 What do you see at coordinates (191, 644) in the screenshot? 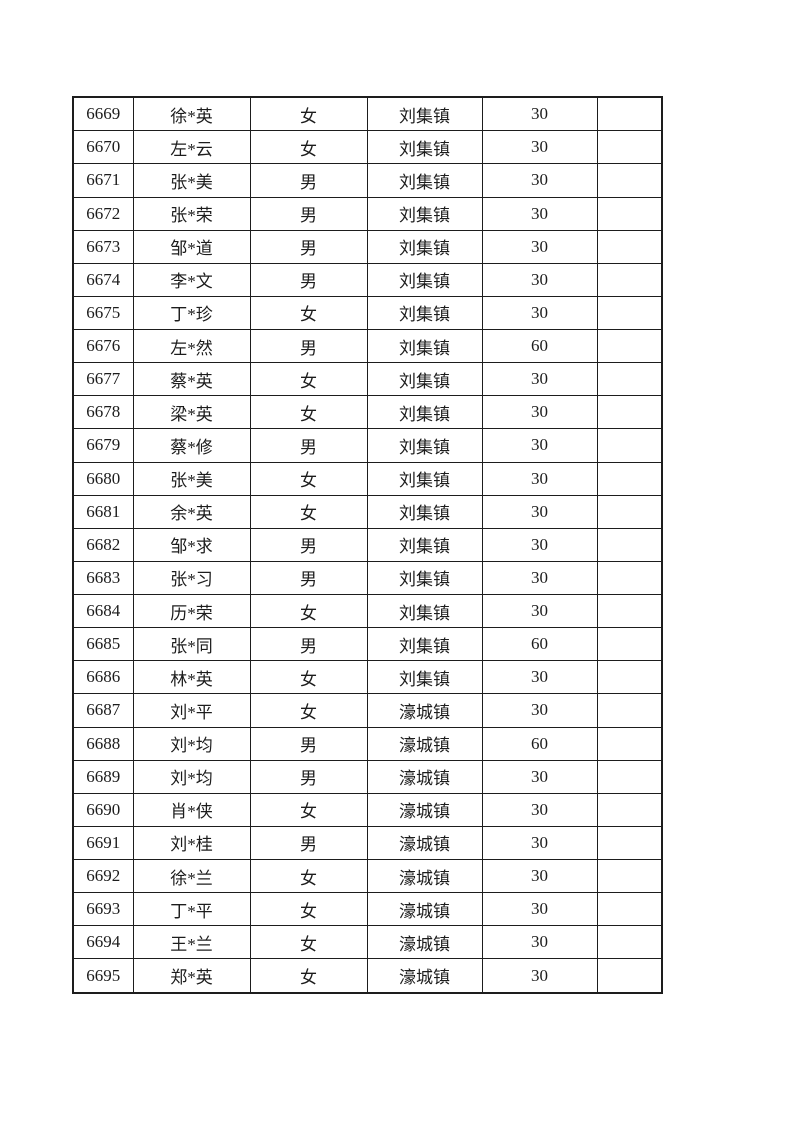
I see `cell-person-name: 张*同` at bounding box center [191, 644].